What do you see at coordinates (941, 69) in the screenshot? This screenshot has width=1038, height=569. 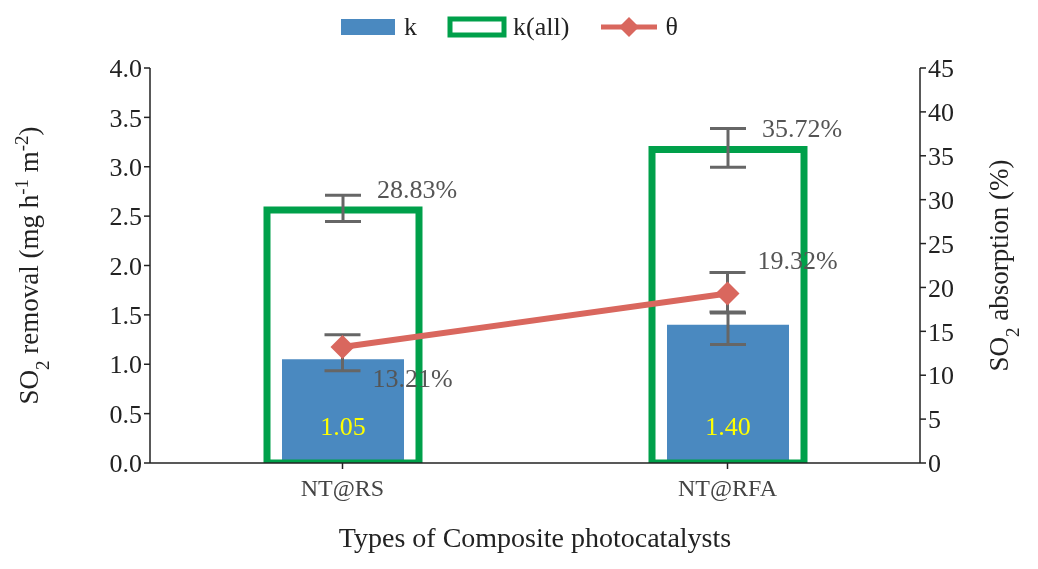 I see `y2-tick-label: 45` at bounding box center [941, 69].